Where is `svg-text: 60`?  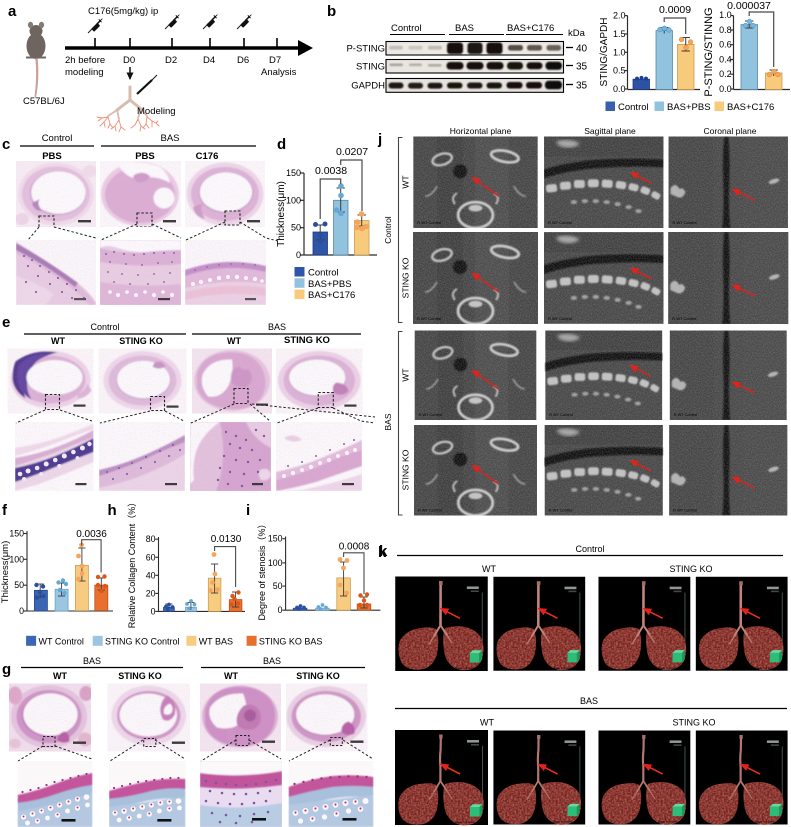
svg-text: 60 is located at coordinates (151, 557).